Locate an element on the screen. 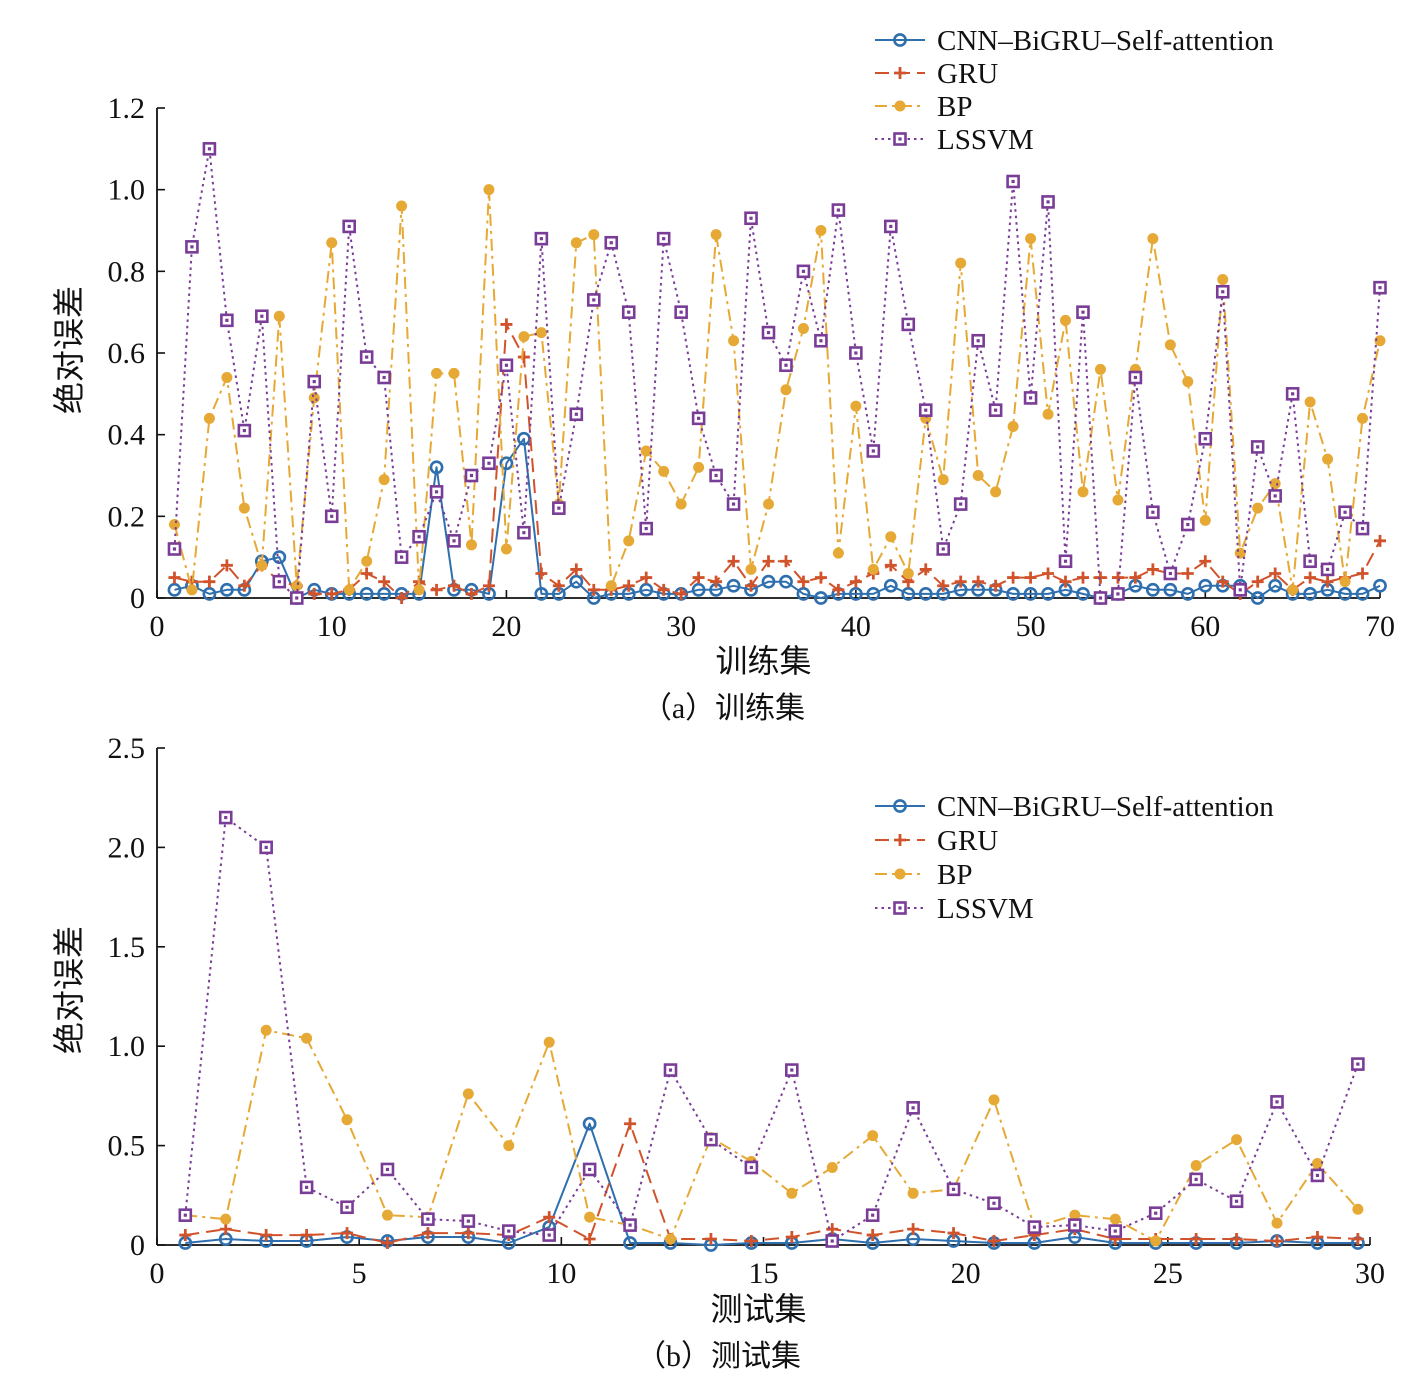 The height and width of the screenshot is (1381, 1428). test-series-cnn-bigru-self-attention is located at coordinates (771, 1184).